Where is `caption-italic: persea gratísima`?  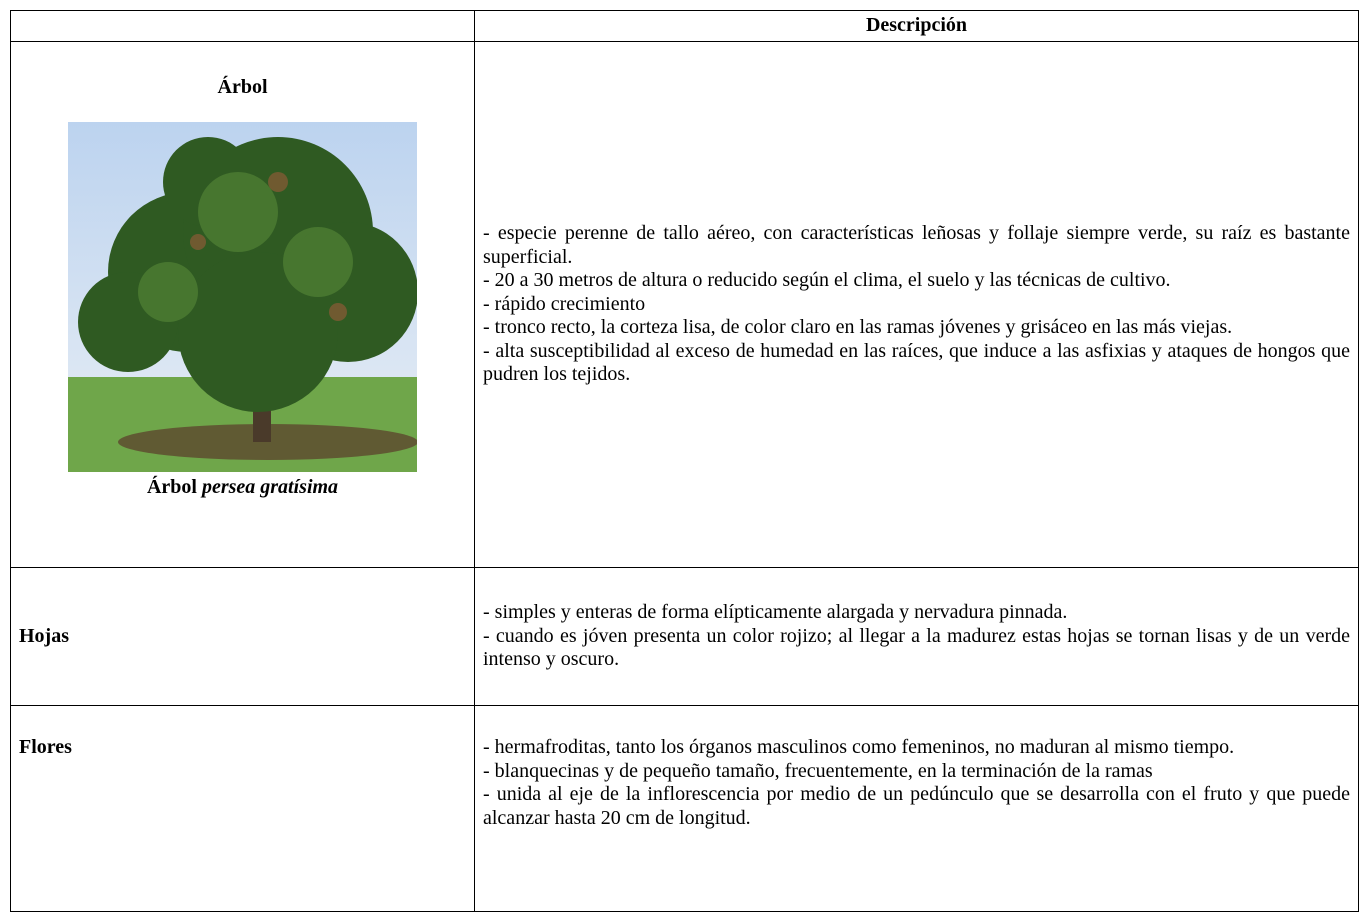 caption-italic: persea gratísima is located at coordinates (270, 486).